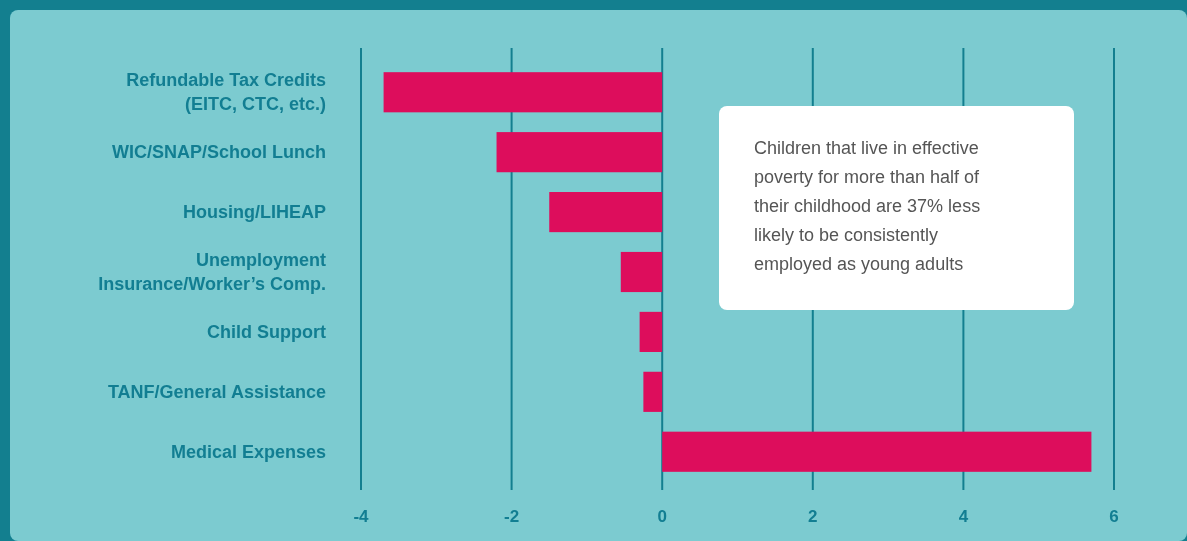 The width and height of the screenshot is (1187, 541). What do you see at coordinates (662, 516) in the screenshot?
I see `x-tick-label: 0` at bounding box center [662, 516].